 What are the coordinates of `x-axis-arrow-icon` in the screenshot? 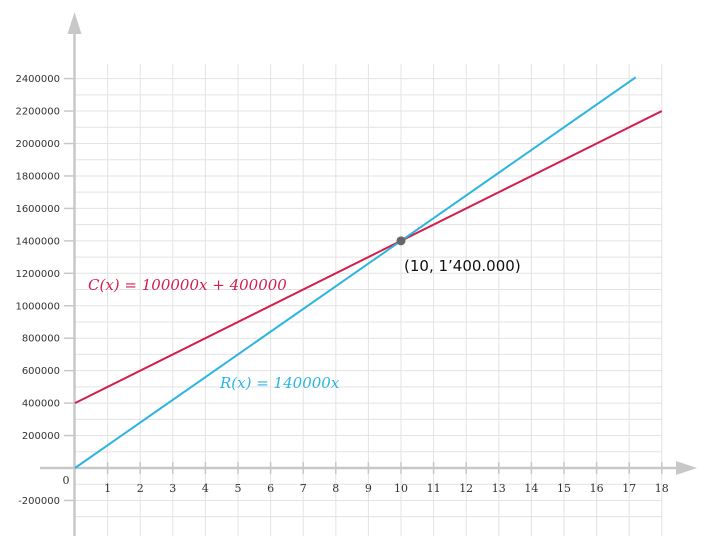 It's located at (686, 468).